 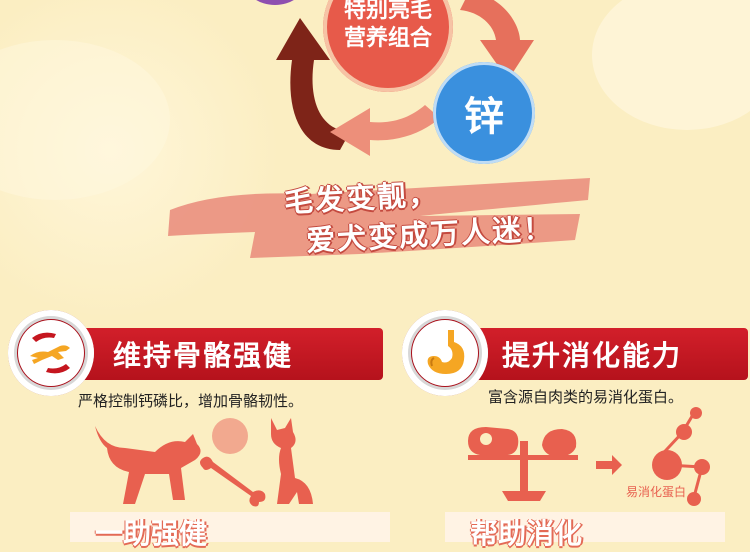 I want to click on arrow-right-icon, so click(x=609, y=465).